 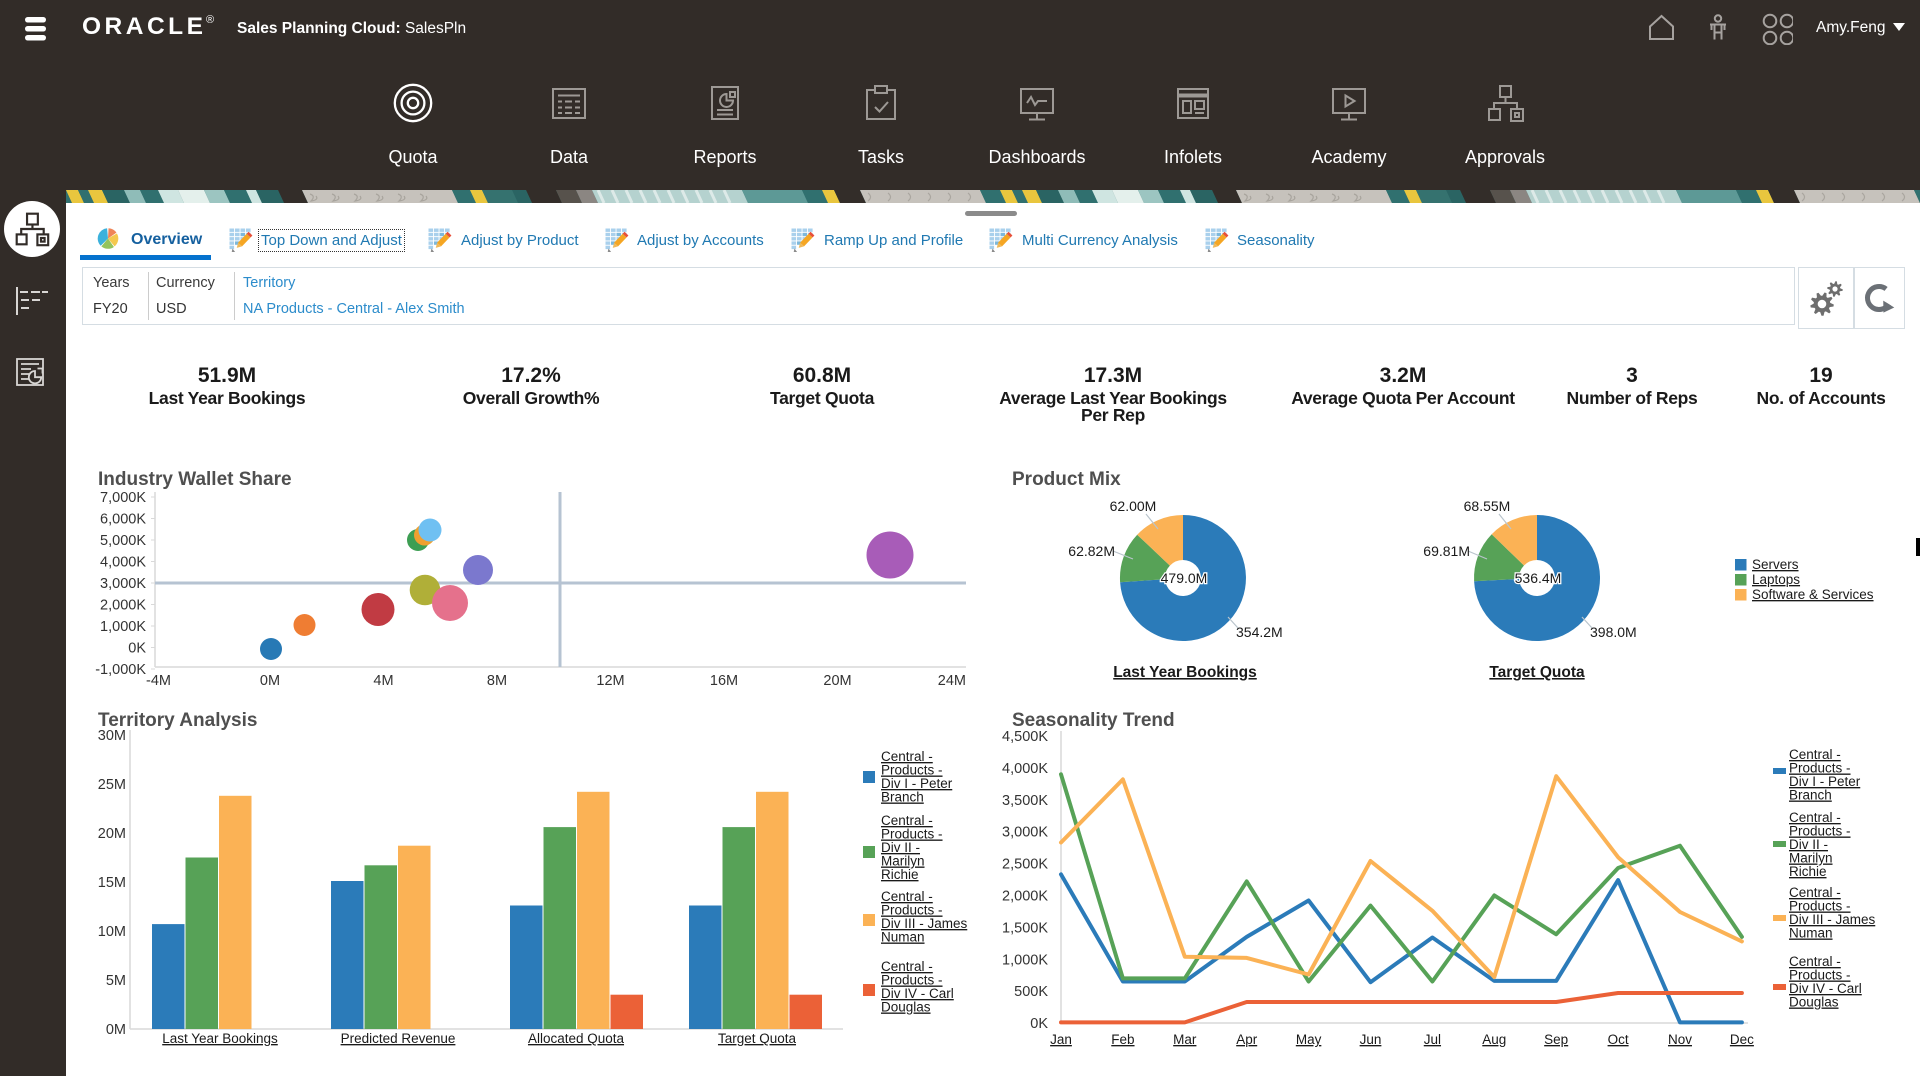 What do you see at coordinates (952, 681) in the screenshot?
I see `svg-text: 24M` at bounding box center [952, 681].